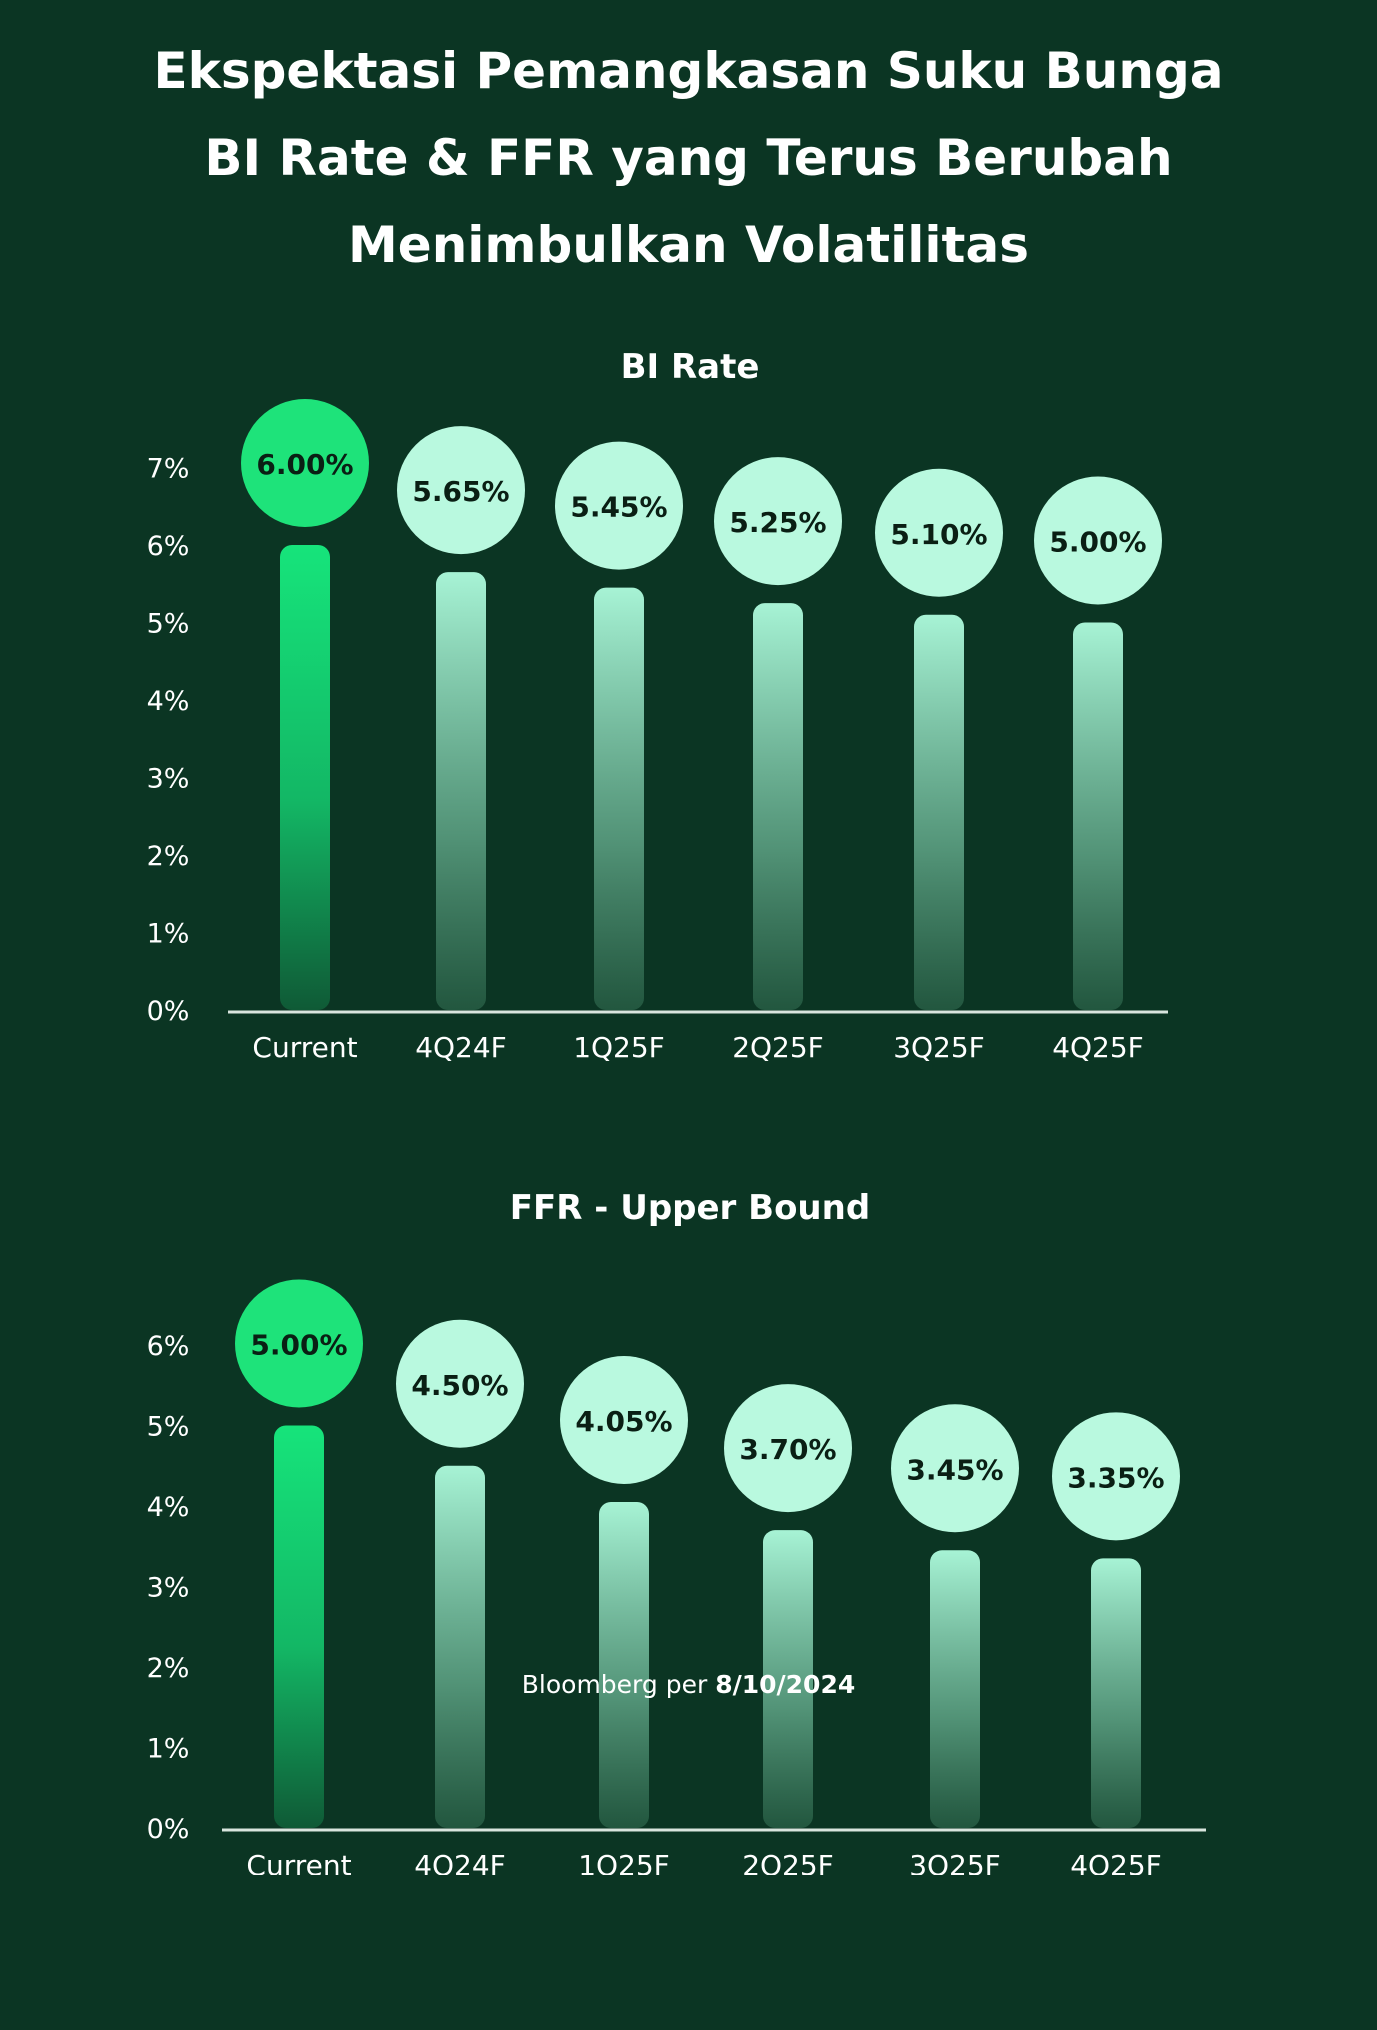  I want to click on source-footer: Bloomberg per 8/10/2024, so click(688, 1684).